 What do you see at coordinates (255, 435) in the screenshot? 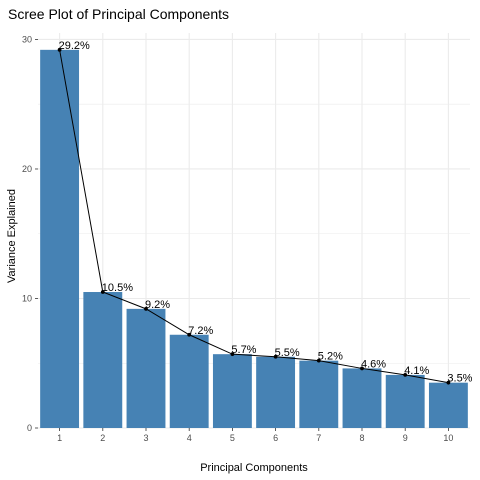
I see `x-axis-ticks: 1 2 3 4 5 6 7 8 9 10` at bounding box center [255, 435].